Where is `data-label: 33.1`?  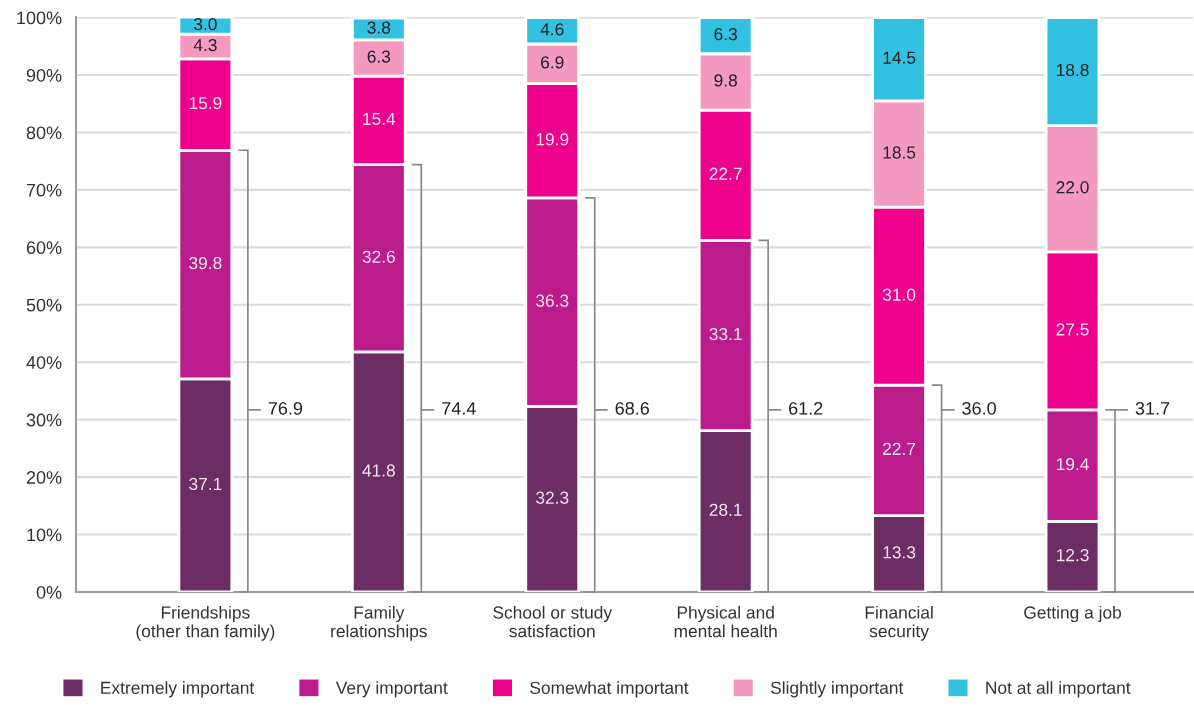 data-label: 33.1 is located at coordinates (725, 334).